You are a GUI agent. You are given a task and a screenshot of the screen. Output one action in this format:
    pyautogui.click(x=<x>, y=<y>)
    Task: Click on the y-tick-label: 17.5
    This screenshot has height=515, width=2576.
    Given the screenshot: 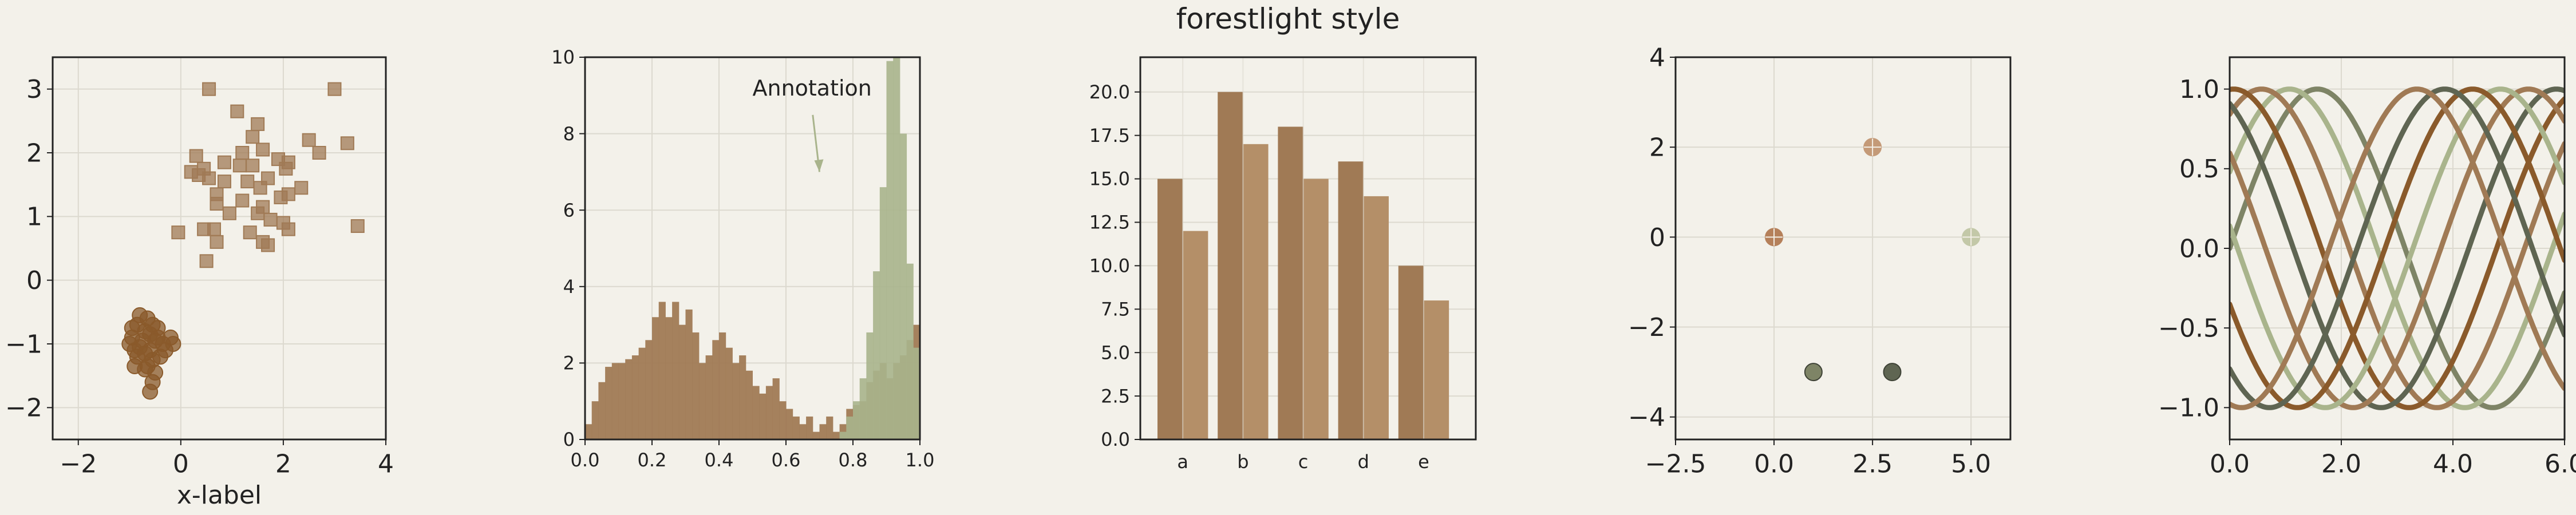 What is the action you would take?
    pyautogui.click(x=1109, y=135)
    